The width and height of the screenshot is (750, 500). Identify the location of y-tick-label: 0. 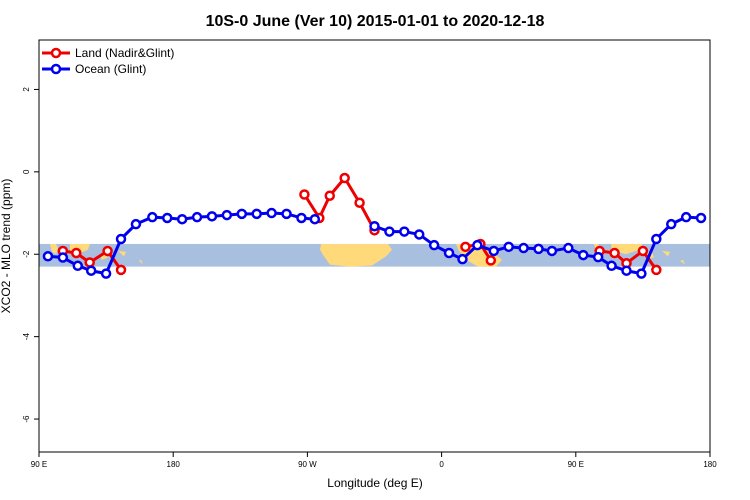
(26, 171).